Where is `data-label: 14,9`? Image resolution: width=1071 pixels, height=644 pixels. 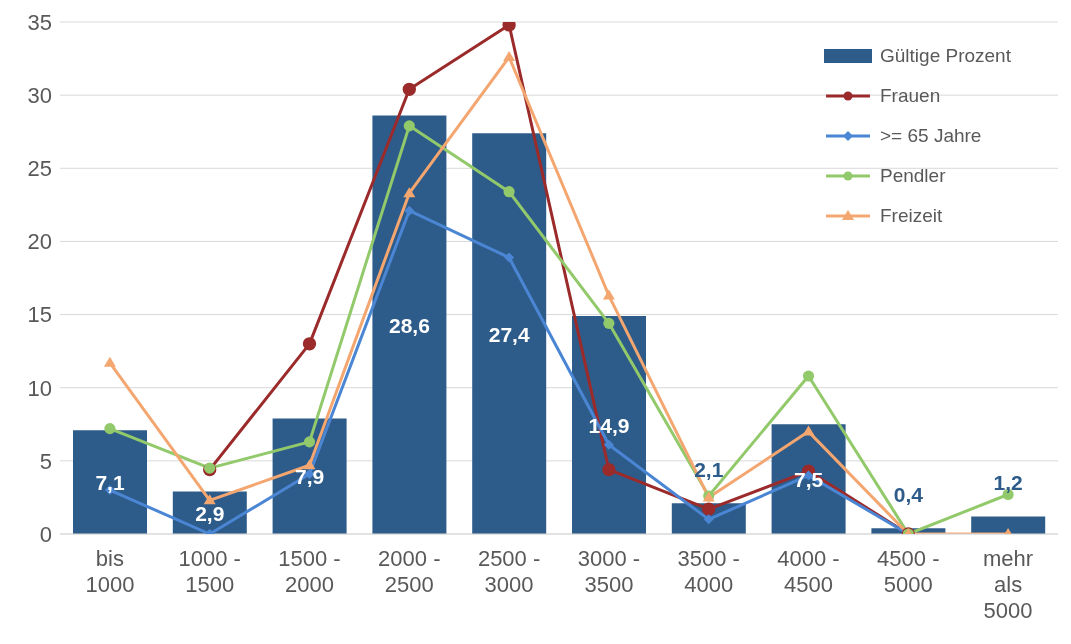
data-label: 14,9 is located at coordinates (609, 426).